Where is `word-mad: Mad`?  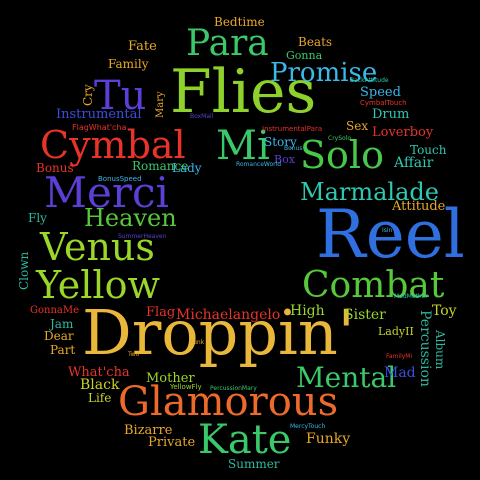 word-mad: Mad is located at coordinates (400, 373).